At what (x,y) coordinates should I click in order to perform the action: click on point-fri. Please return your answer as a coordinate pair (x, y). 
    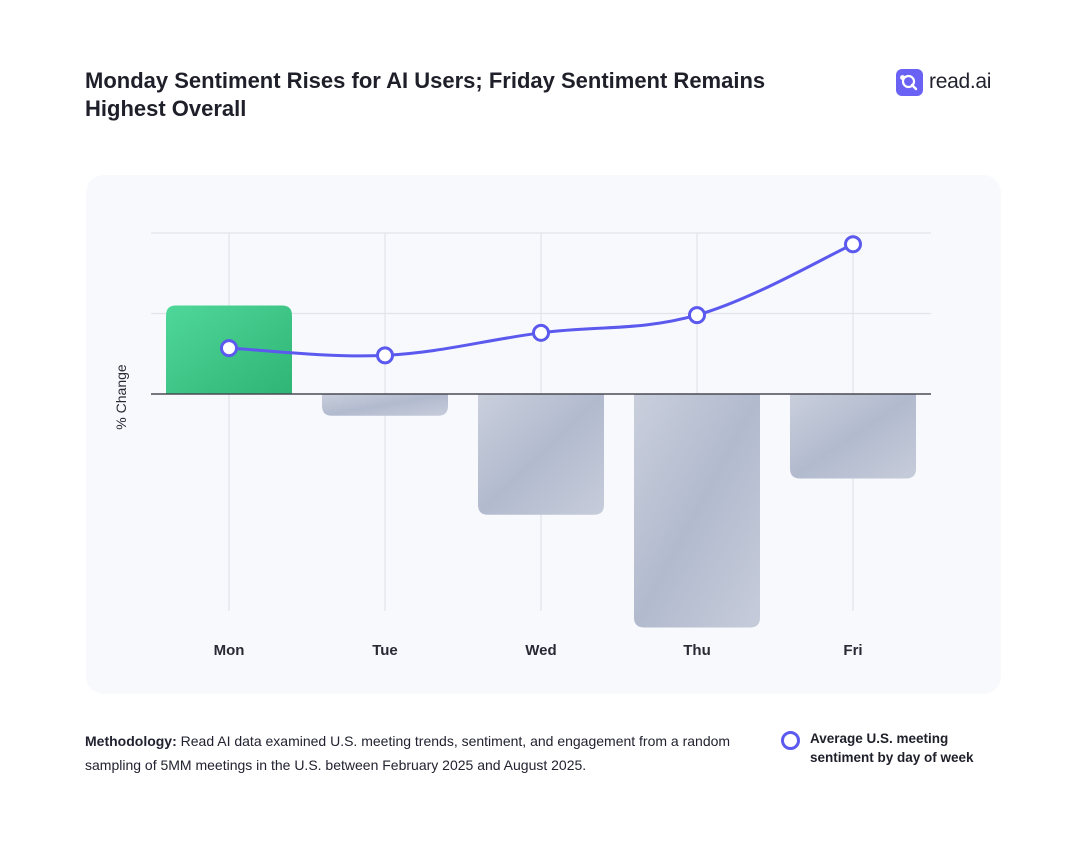
    Looking at the image, I should click on (853, 244).